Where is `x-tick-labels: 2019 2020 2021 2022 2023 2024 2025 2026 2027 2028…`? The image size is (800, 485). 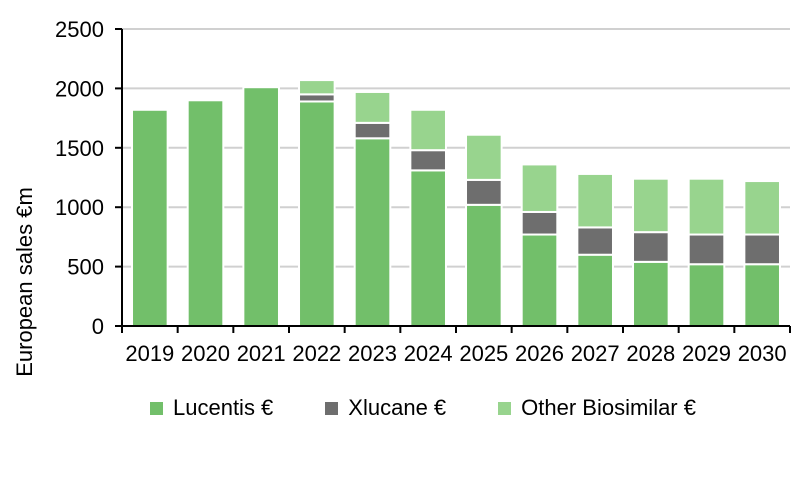 x-tick-labels: 2019 2020 2021 2022 2023 2024 2025 2026 2027 2028… is located at coordinates (455, 353).